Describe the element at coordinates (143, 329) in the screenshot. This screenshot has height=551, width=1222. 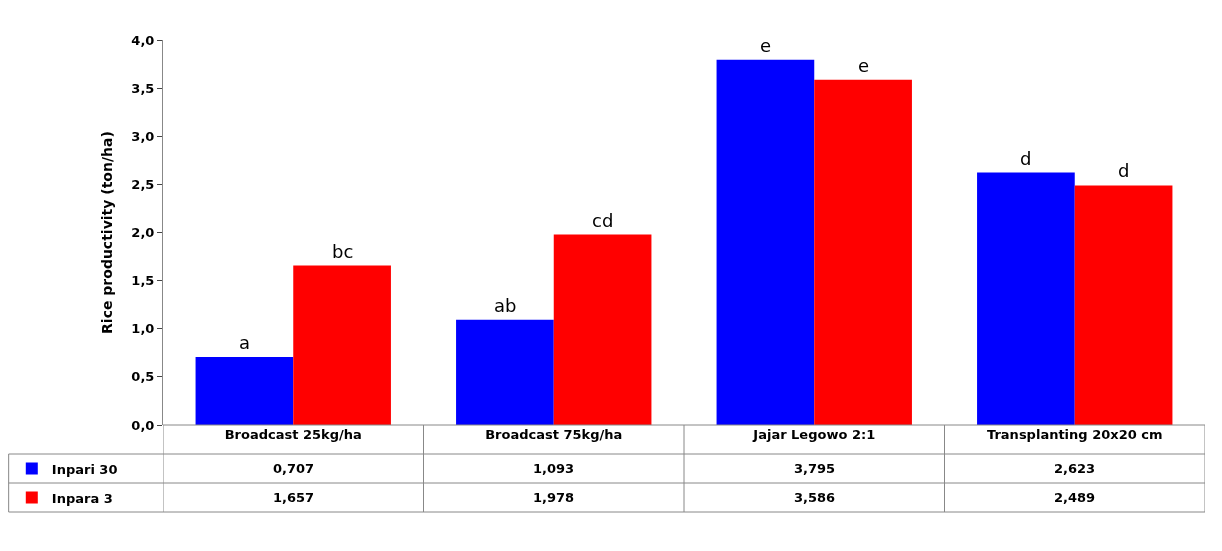
I see `y-tick-label: 1,0` at that location.